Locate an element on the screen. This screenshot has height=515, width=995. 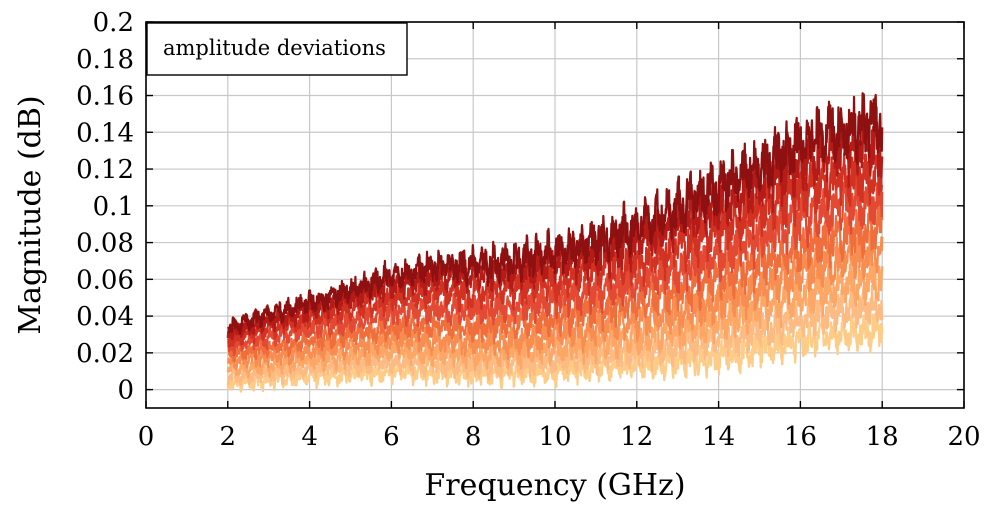
x-tick-label: 18 is located at coordinates (882, 437).